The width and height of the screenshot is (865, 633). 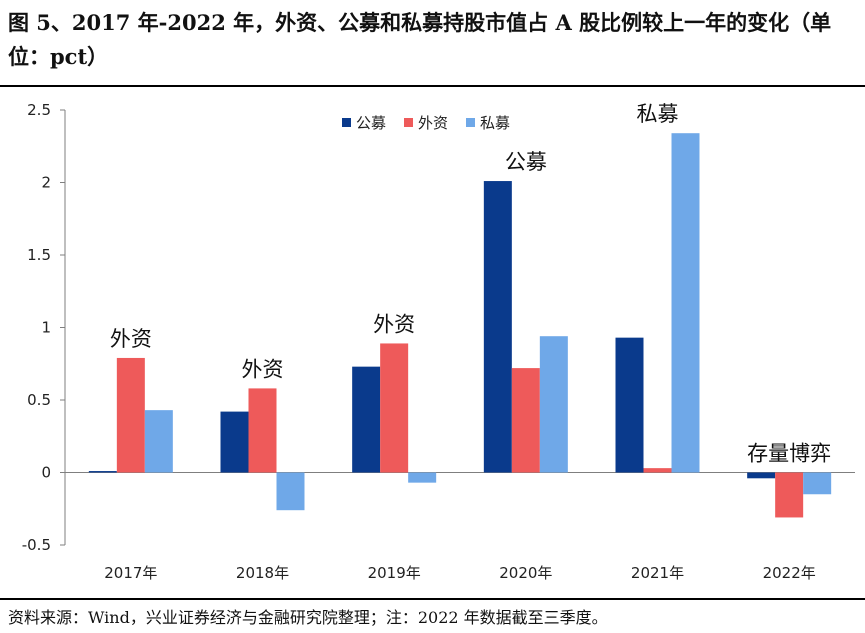 I want to click on y-tick-label: -0.5, so click(x=36, y=545).